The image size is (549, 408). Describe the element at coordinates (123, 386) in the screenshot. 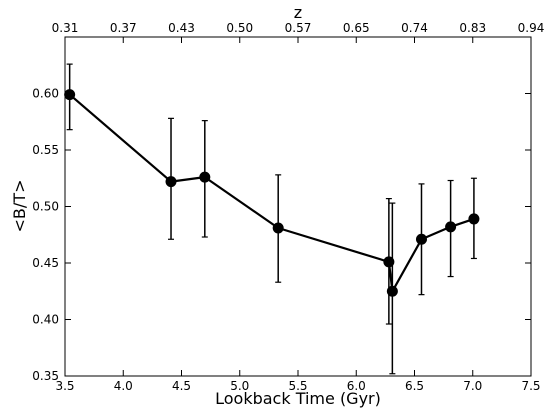

I see `x-tick-label: 4.0` at that location.